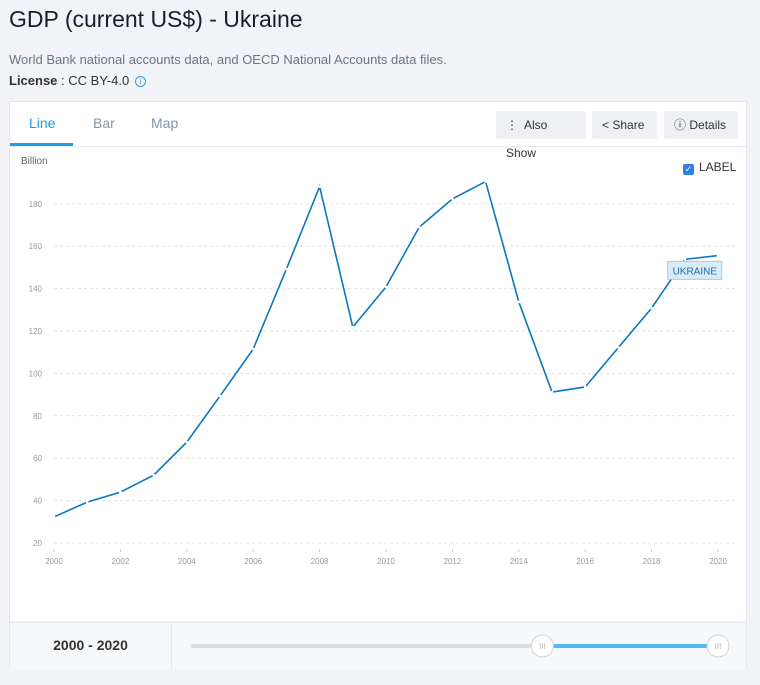 The image size is (760, 685). Describe the element at coordinates (37, 543) in the screenshot. I see `y-tick-label: 20` at that location.